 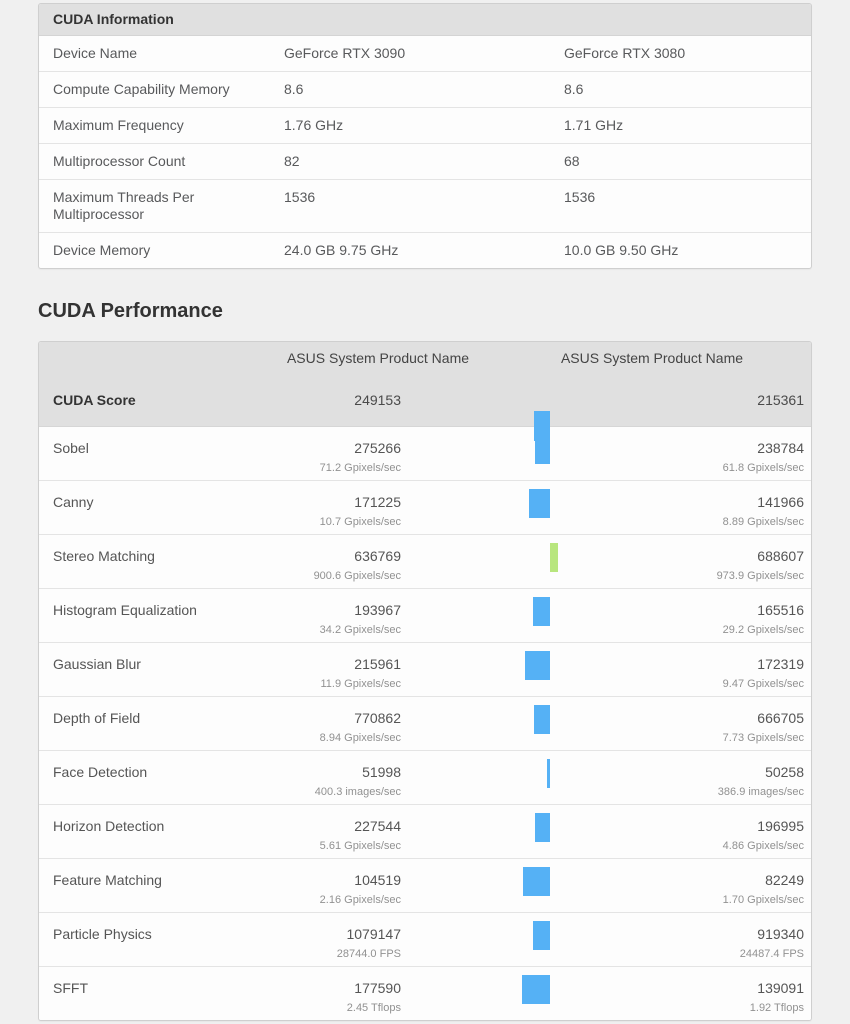 What do you see at coordinates (73, 502) in the screenshot?
I see `benchmark-label: Canny` at bounding box center [73, 502].